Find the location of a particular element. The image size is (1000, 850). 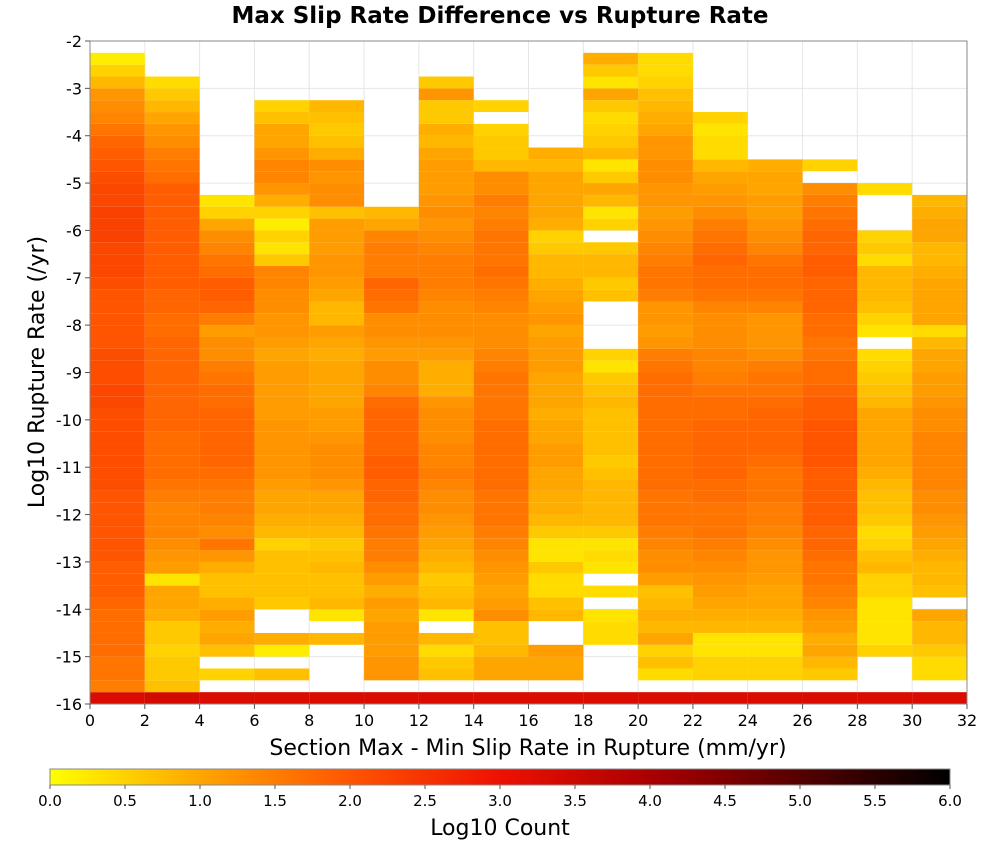

colorbar-tick-label-8: 4.0 is located at coordinates (650, 801).